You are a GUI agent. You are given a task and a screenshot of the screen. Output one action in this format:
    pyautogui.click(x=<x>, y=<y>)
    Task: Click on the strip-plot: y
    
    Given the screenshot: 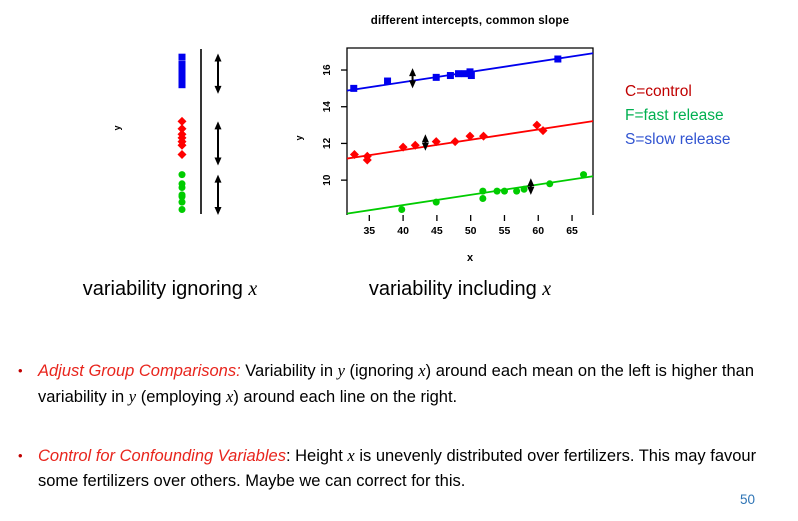 What is the action you would take?
    pyautogui.click(x=167, y=132)
    